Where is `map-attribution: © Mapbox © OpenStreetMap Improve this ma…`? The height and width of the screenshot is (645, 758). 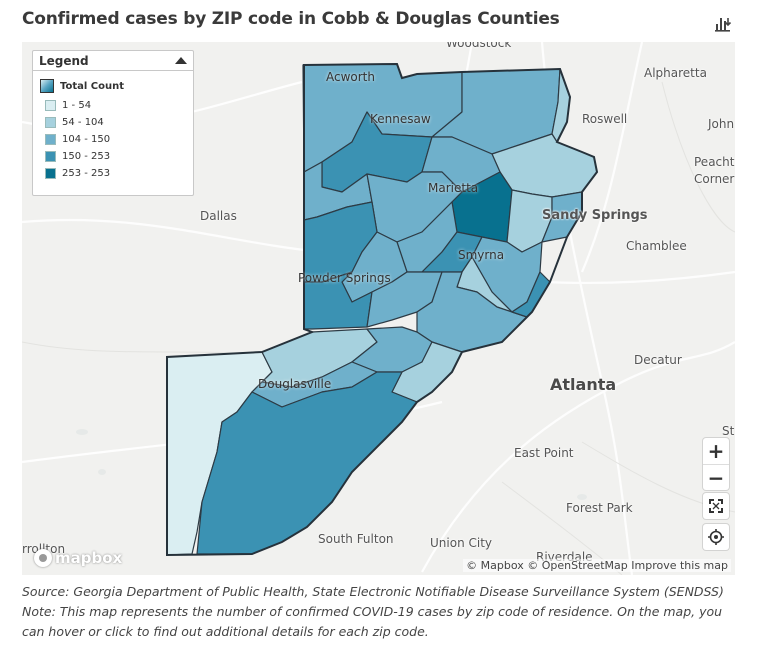
map-attribution: © Mapbox © OpenStreetMap Improve this ma… is located at coordinates (597, 565).